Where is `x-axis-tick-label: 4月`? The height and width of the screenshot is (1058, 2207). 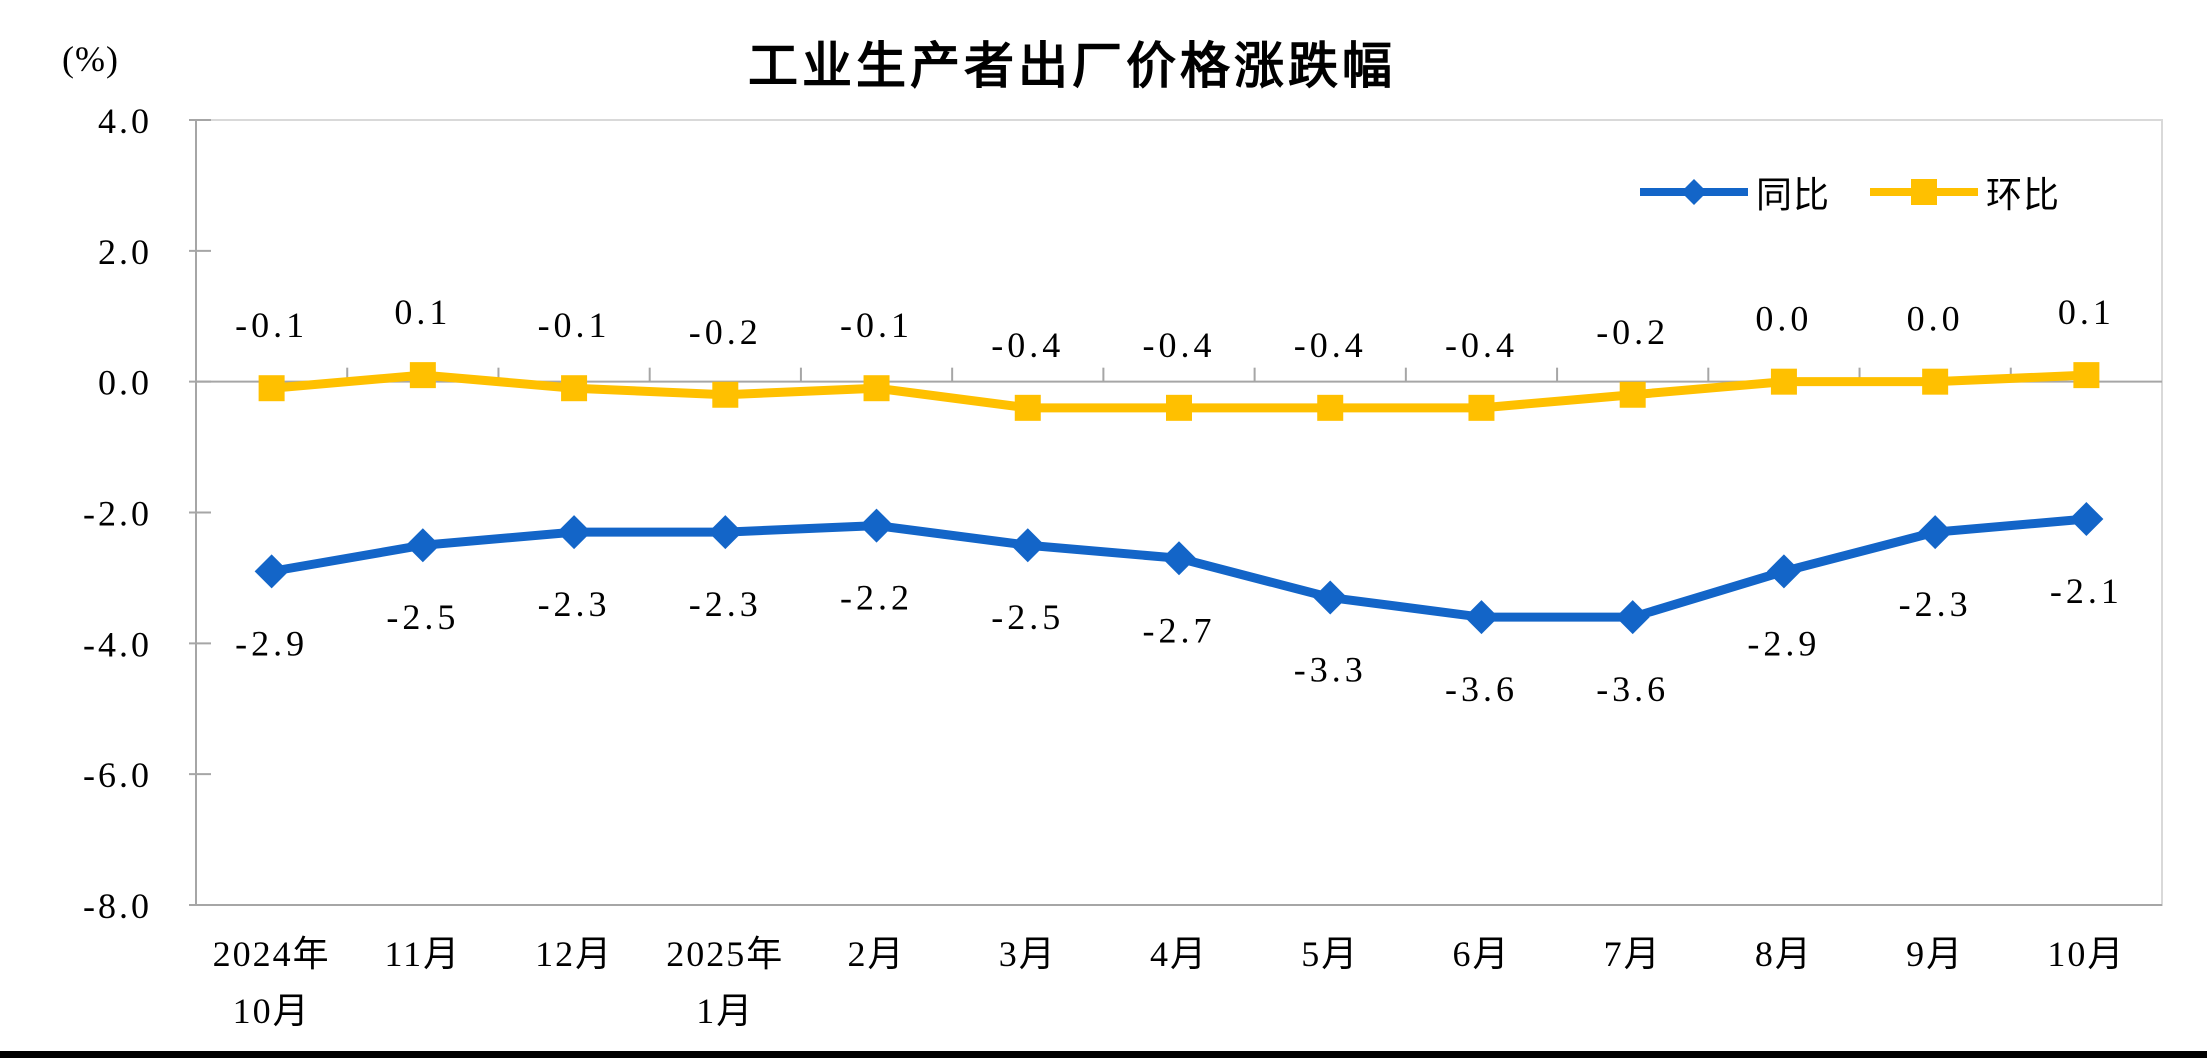 x-axis-tick-label: 4月 is located at coordinates (1179, 954).